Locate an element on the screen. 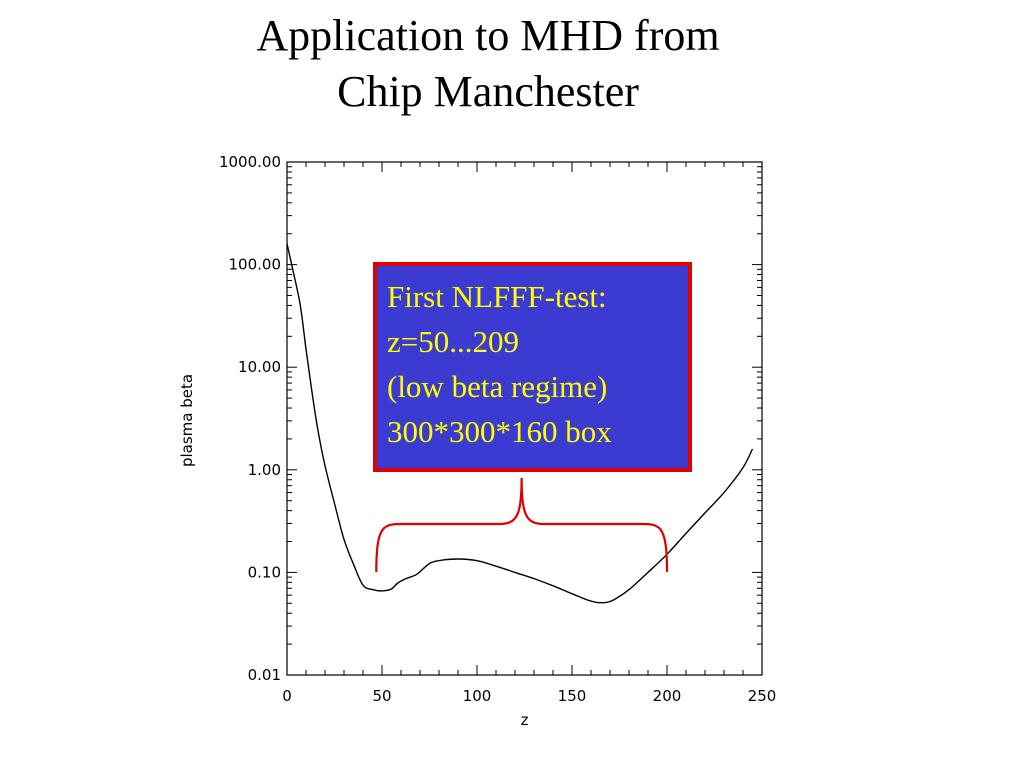  y-tick-label: 1000.00 is located at coordinates (250, 162).